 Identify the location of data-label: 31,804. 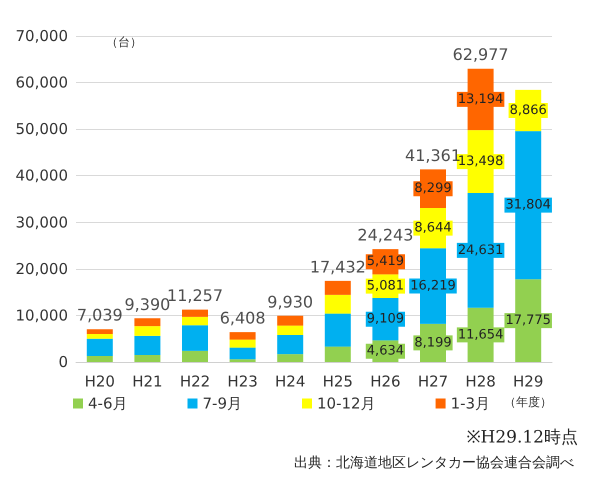
(528, 205).